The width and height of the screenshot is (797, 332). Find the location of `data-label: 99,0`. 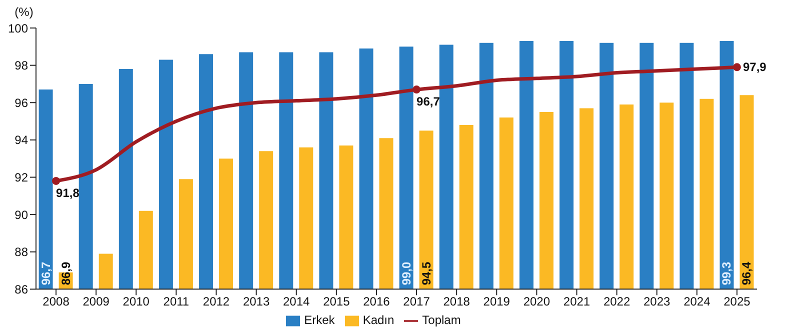

data-label: 99,0 is located at coordinates (406, 273).